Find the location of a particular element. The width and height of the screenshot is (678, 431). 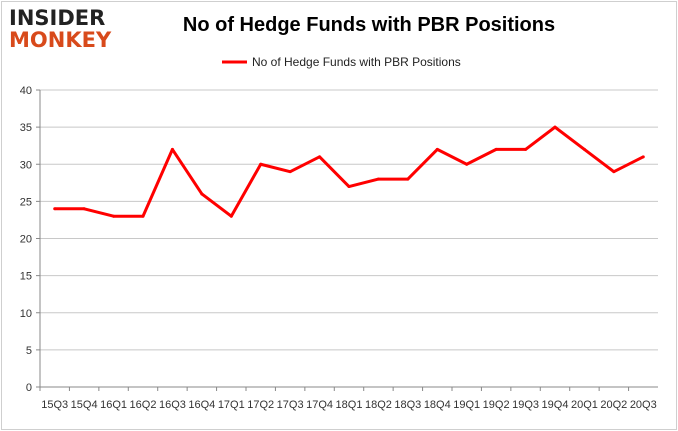

x-tick-label: 17Q1 is located at coordinates (231, 405).